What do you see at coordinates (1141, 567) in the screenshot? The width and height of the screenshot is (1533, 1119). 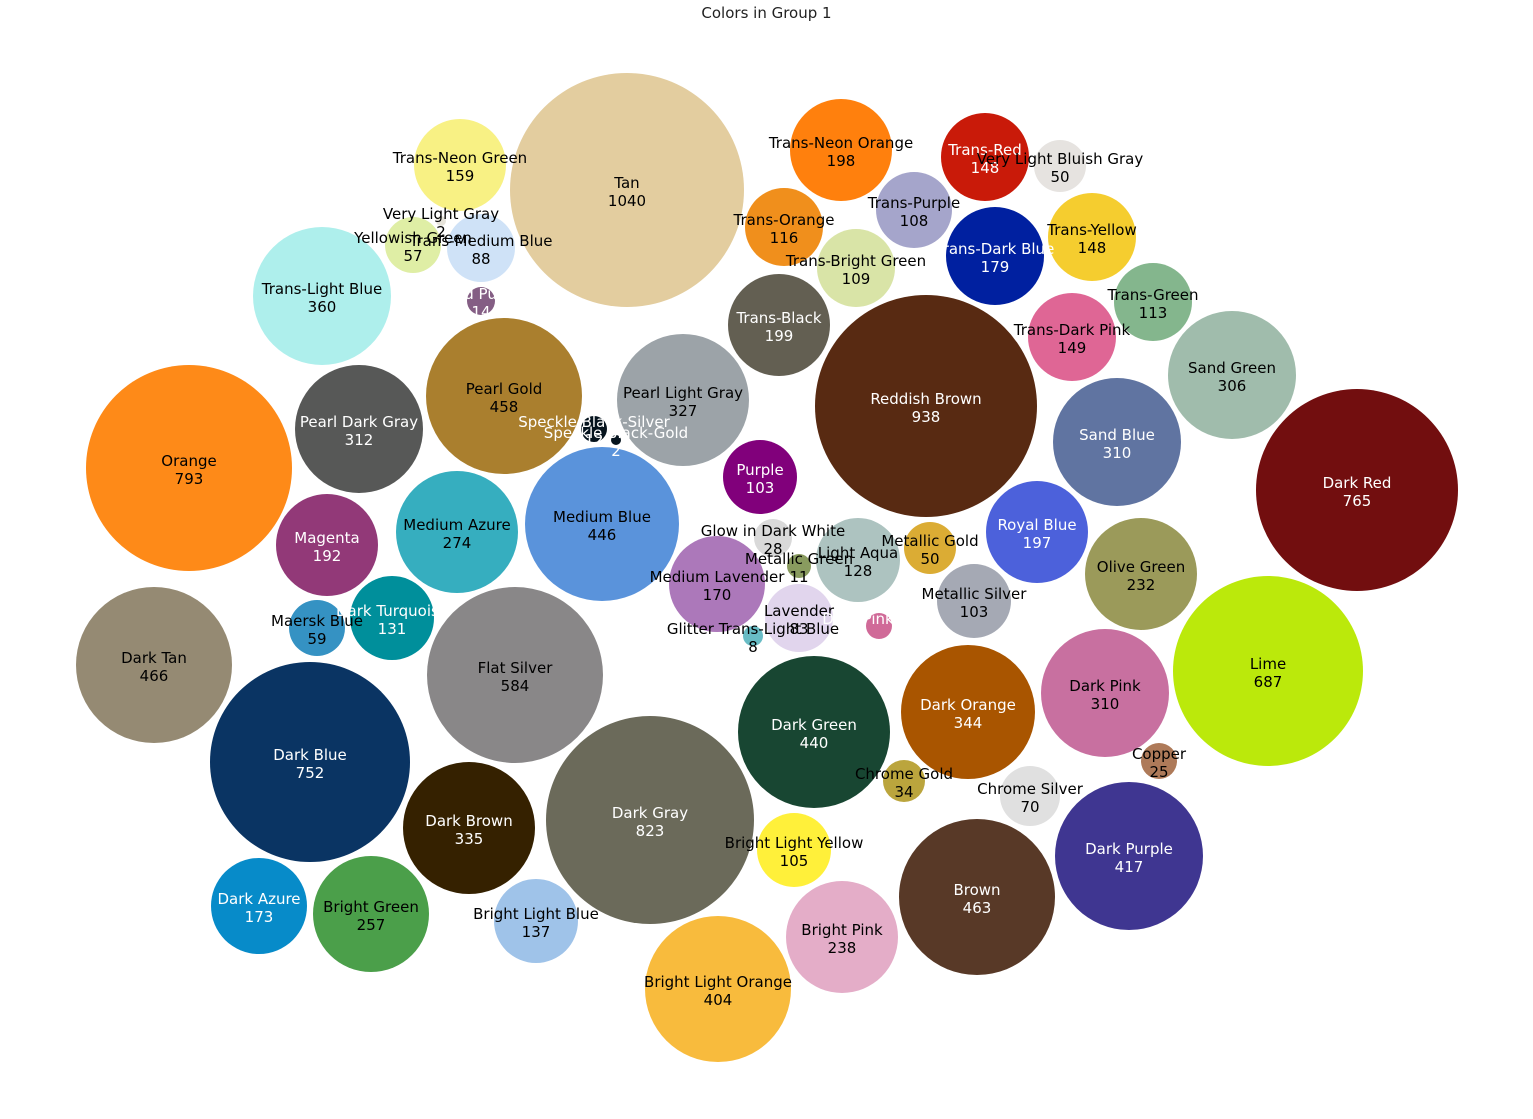 I see `bubble-label-olive-green: Olive Green` at bounding box center [1141, 567].